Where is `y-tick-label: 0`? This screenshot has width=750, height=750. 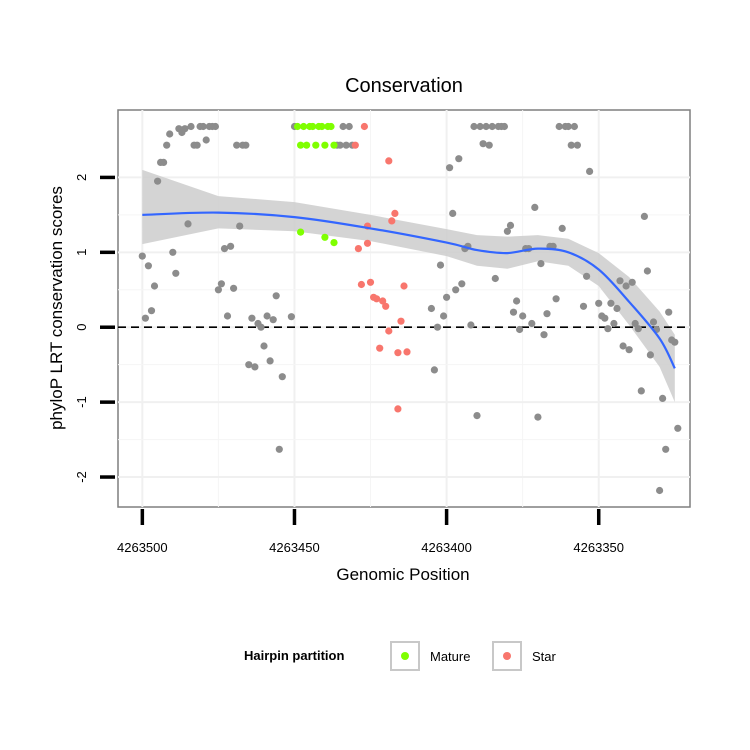
y-tick-label: 0 is located at coordinates (81, 327).